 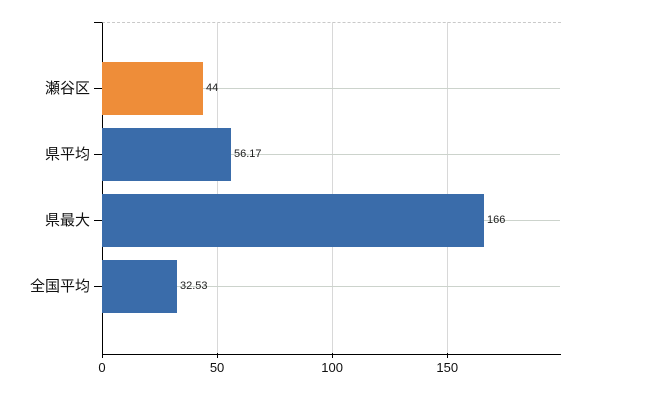 I want to click on x-axis-tick-label: 100, so click(x=332, y=367).